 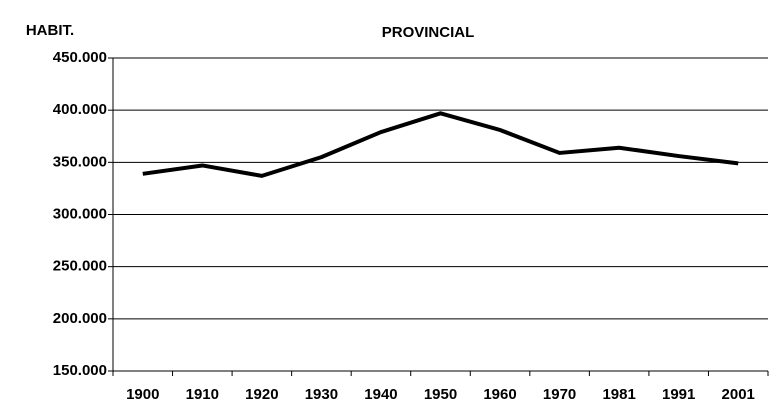 I want to click on y-axis-label: HABIT., so click(x=50, y=30).